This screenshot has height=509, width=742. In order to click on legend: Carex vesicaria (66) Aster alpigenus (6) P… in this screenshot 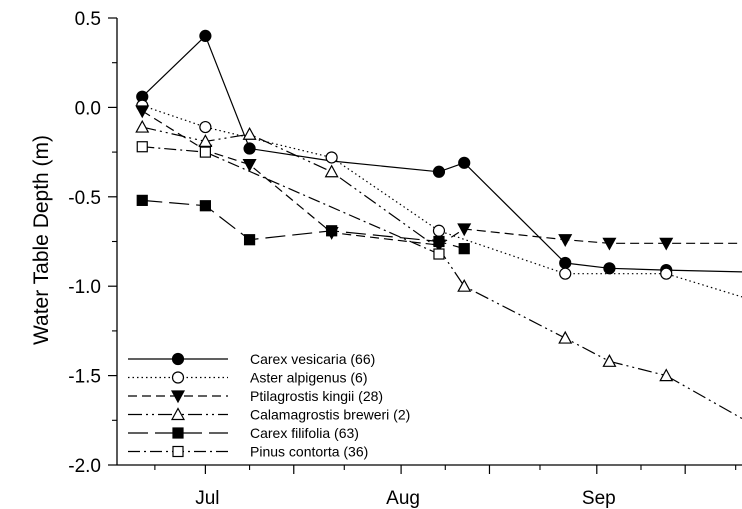, I will do `click(269, 405)`.